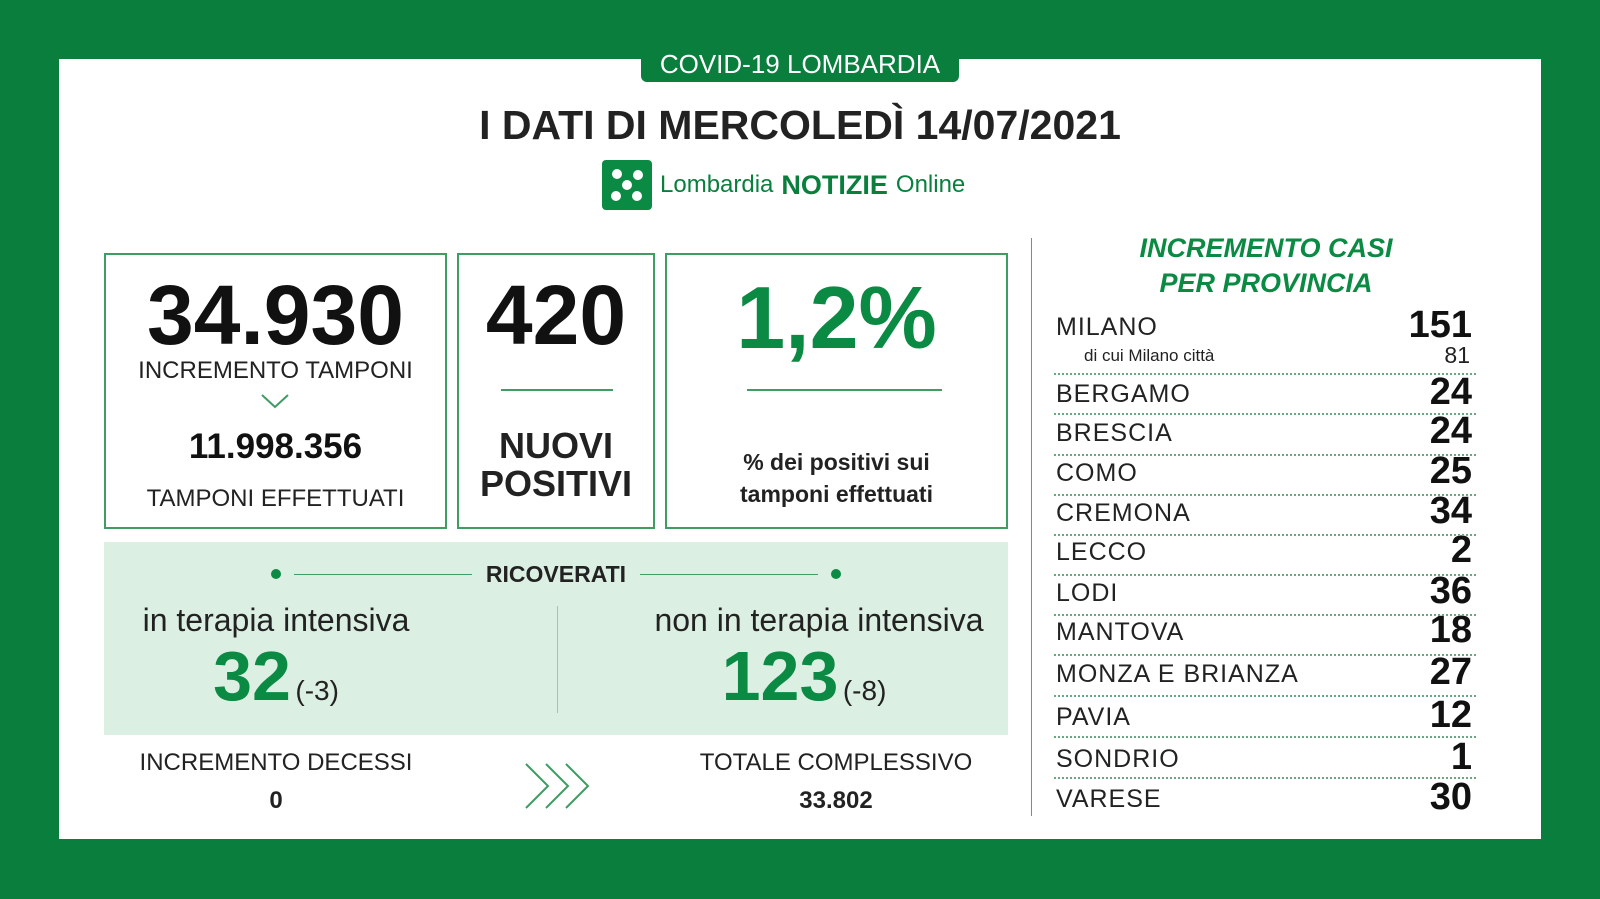  Describe the element at coordinates (800, 125) in the screenshot. I see `title: I DATI DI MERCOLEDÌ 14/07/2021` at that location.